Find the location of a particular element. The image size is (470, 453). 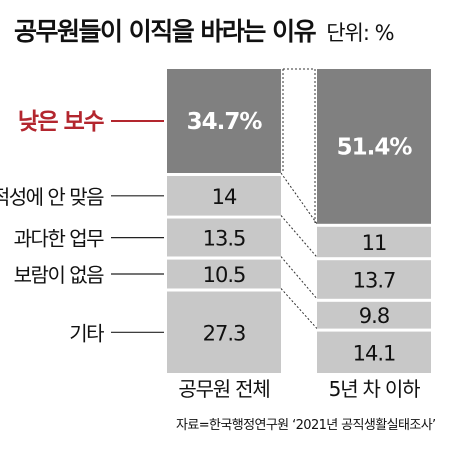

legend-label: 적성에 안 맞음 is located at coordinates (52, 197).